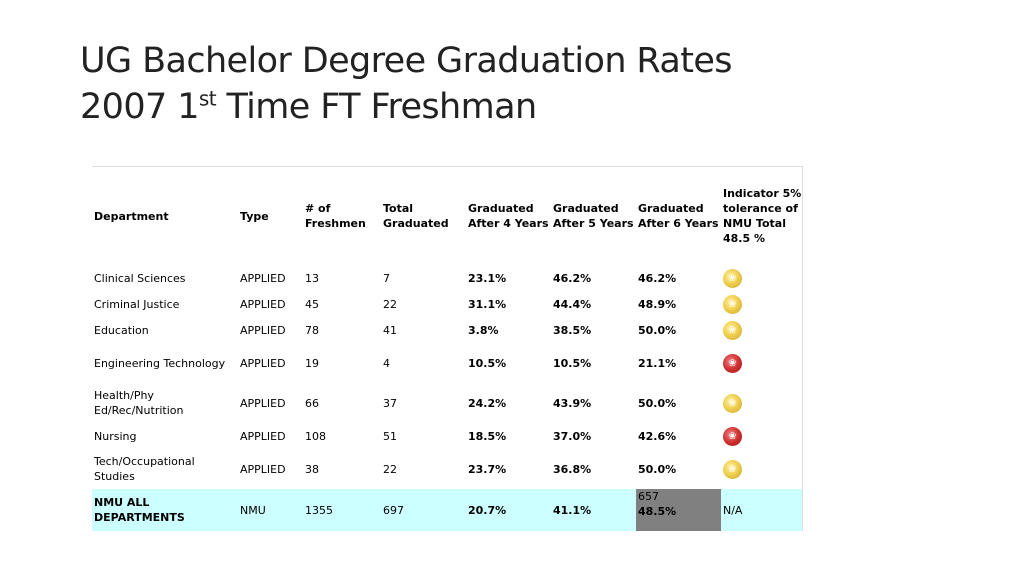 This screenshot has width=1024, height=576. Describe the element at coordinates (335, 216) in the screenshot. I see `header-freshmen: # of Freshmen` at that location.